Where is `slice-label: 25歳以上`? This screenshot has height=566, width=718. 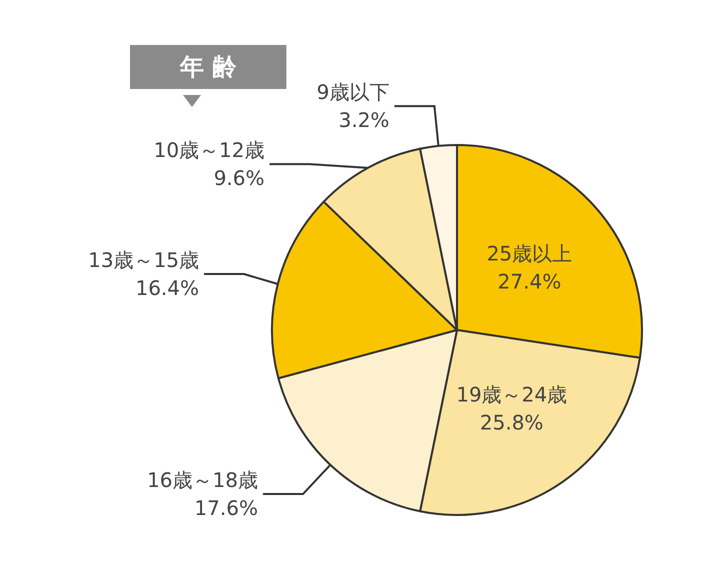
slice-label: 25歳以上 is located at coordinates (529, 254).